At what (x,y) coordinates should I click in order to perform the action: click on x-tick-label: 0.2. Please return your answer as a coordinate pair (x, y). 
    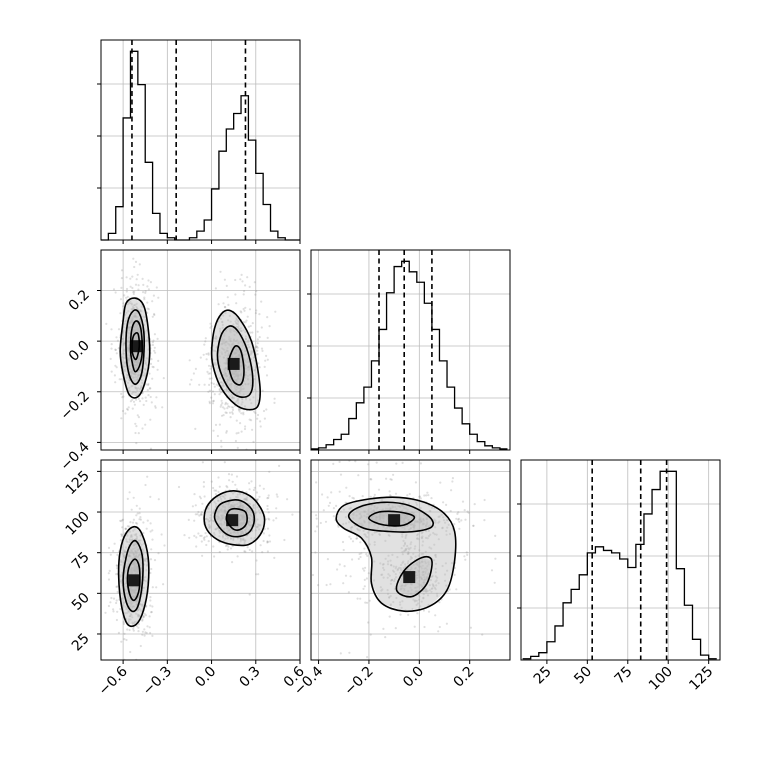
    Looking at the image, I should click on (463, 677).